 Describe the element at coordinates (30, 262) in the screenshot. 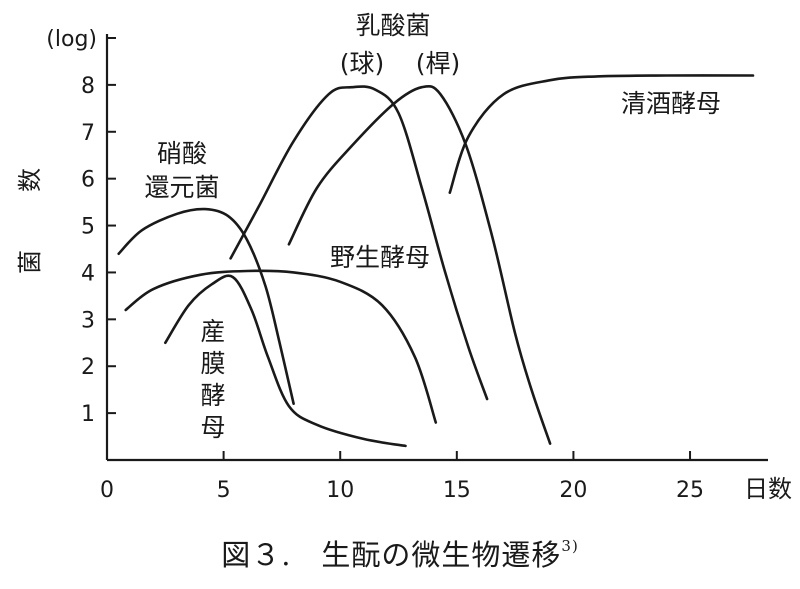

I see `y-axis-title-char: 菌` at that location.